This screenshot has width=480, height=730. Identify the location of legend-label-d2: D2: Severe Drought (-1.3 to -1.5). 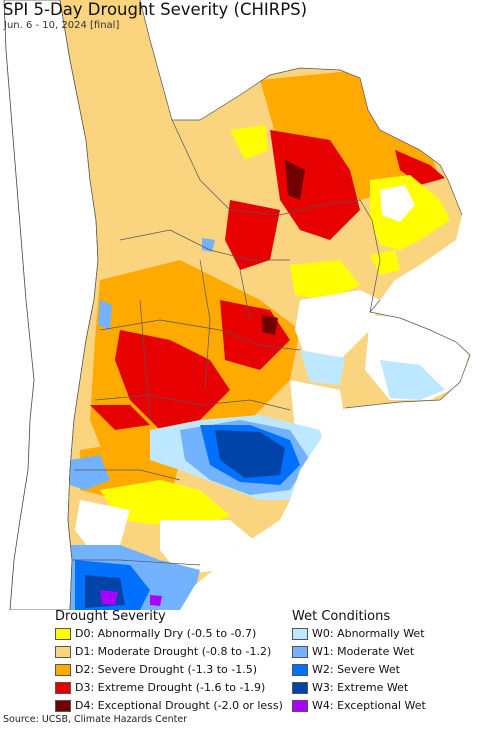
(166, 669).